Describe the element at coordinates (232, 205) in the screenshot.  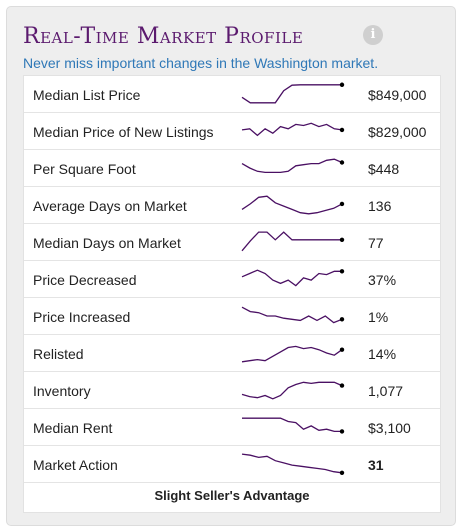
I see `metric-row: Average Days on Market 136` at that location.